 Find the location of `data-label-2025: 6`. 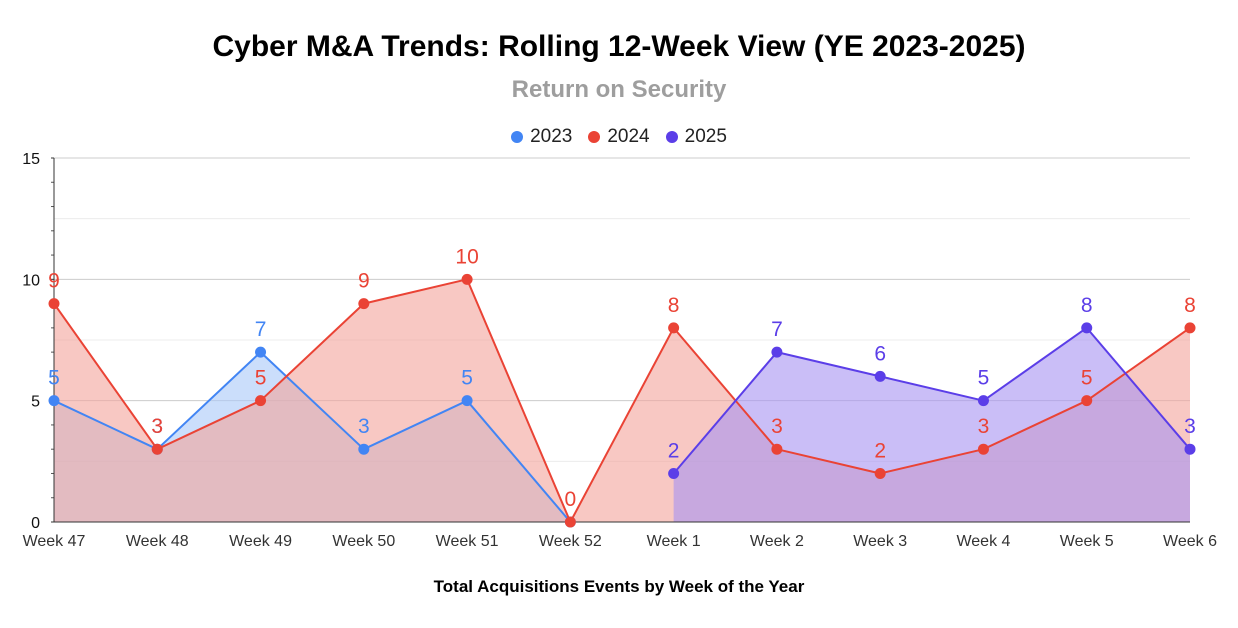

data-label-2025: 6 is located at coordinates (880, 353).